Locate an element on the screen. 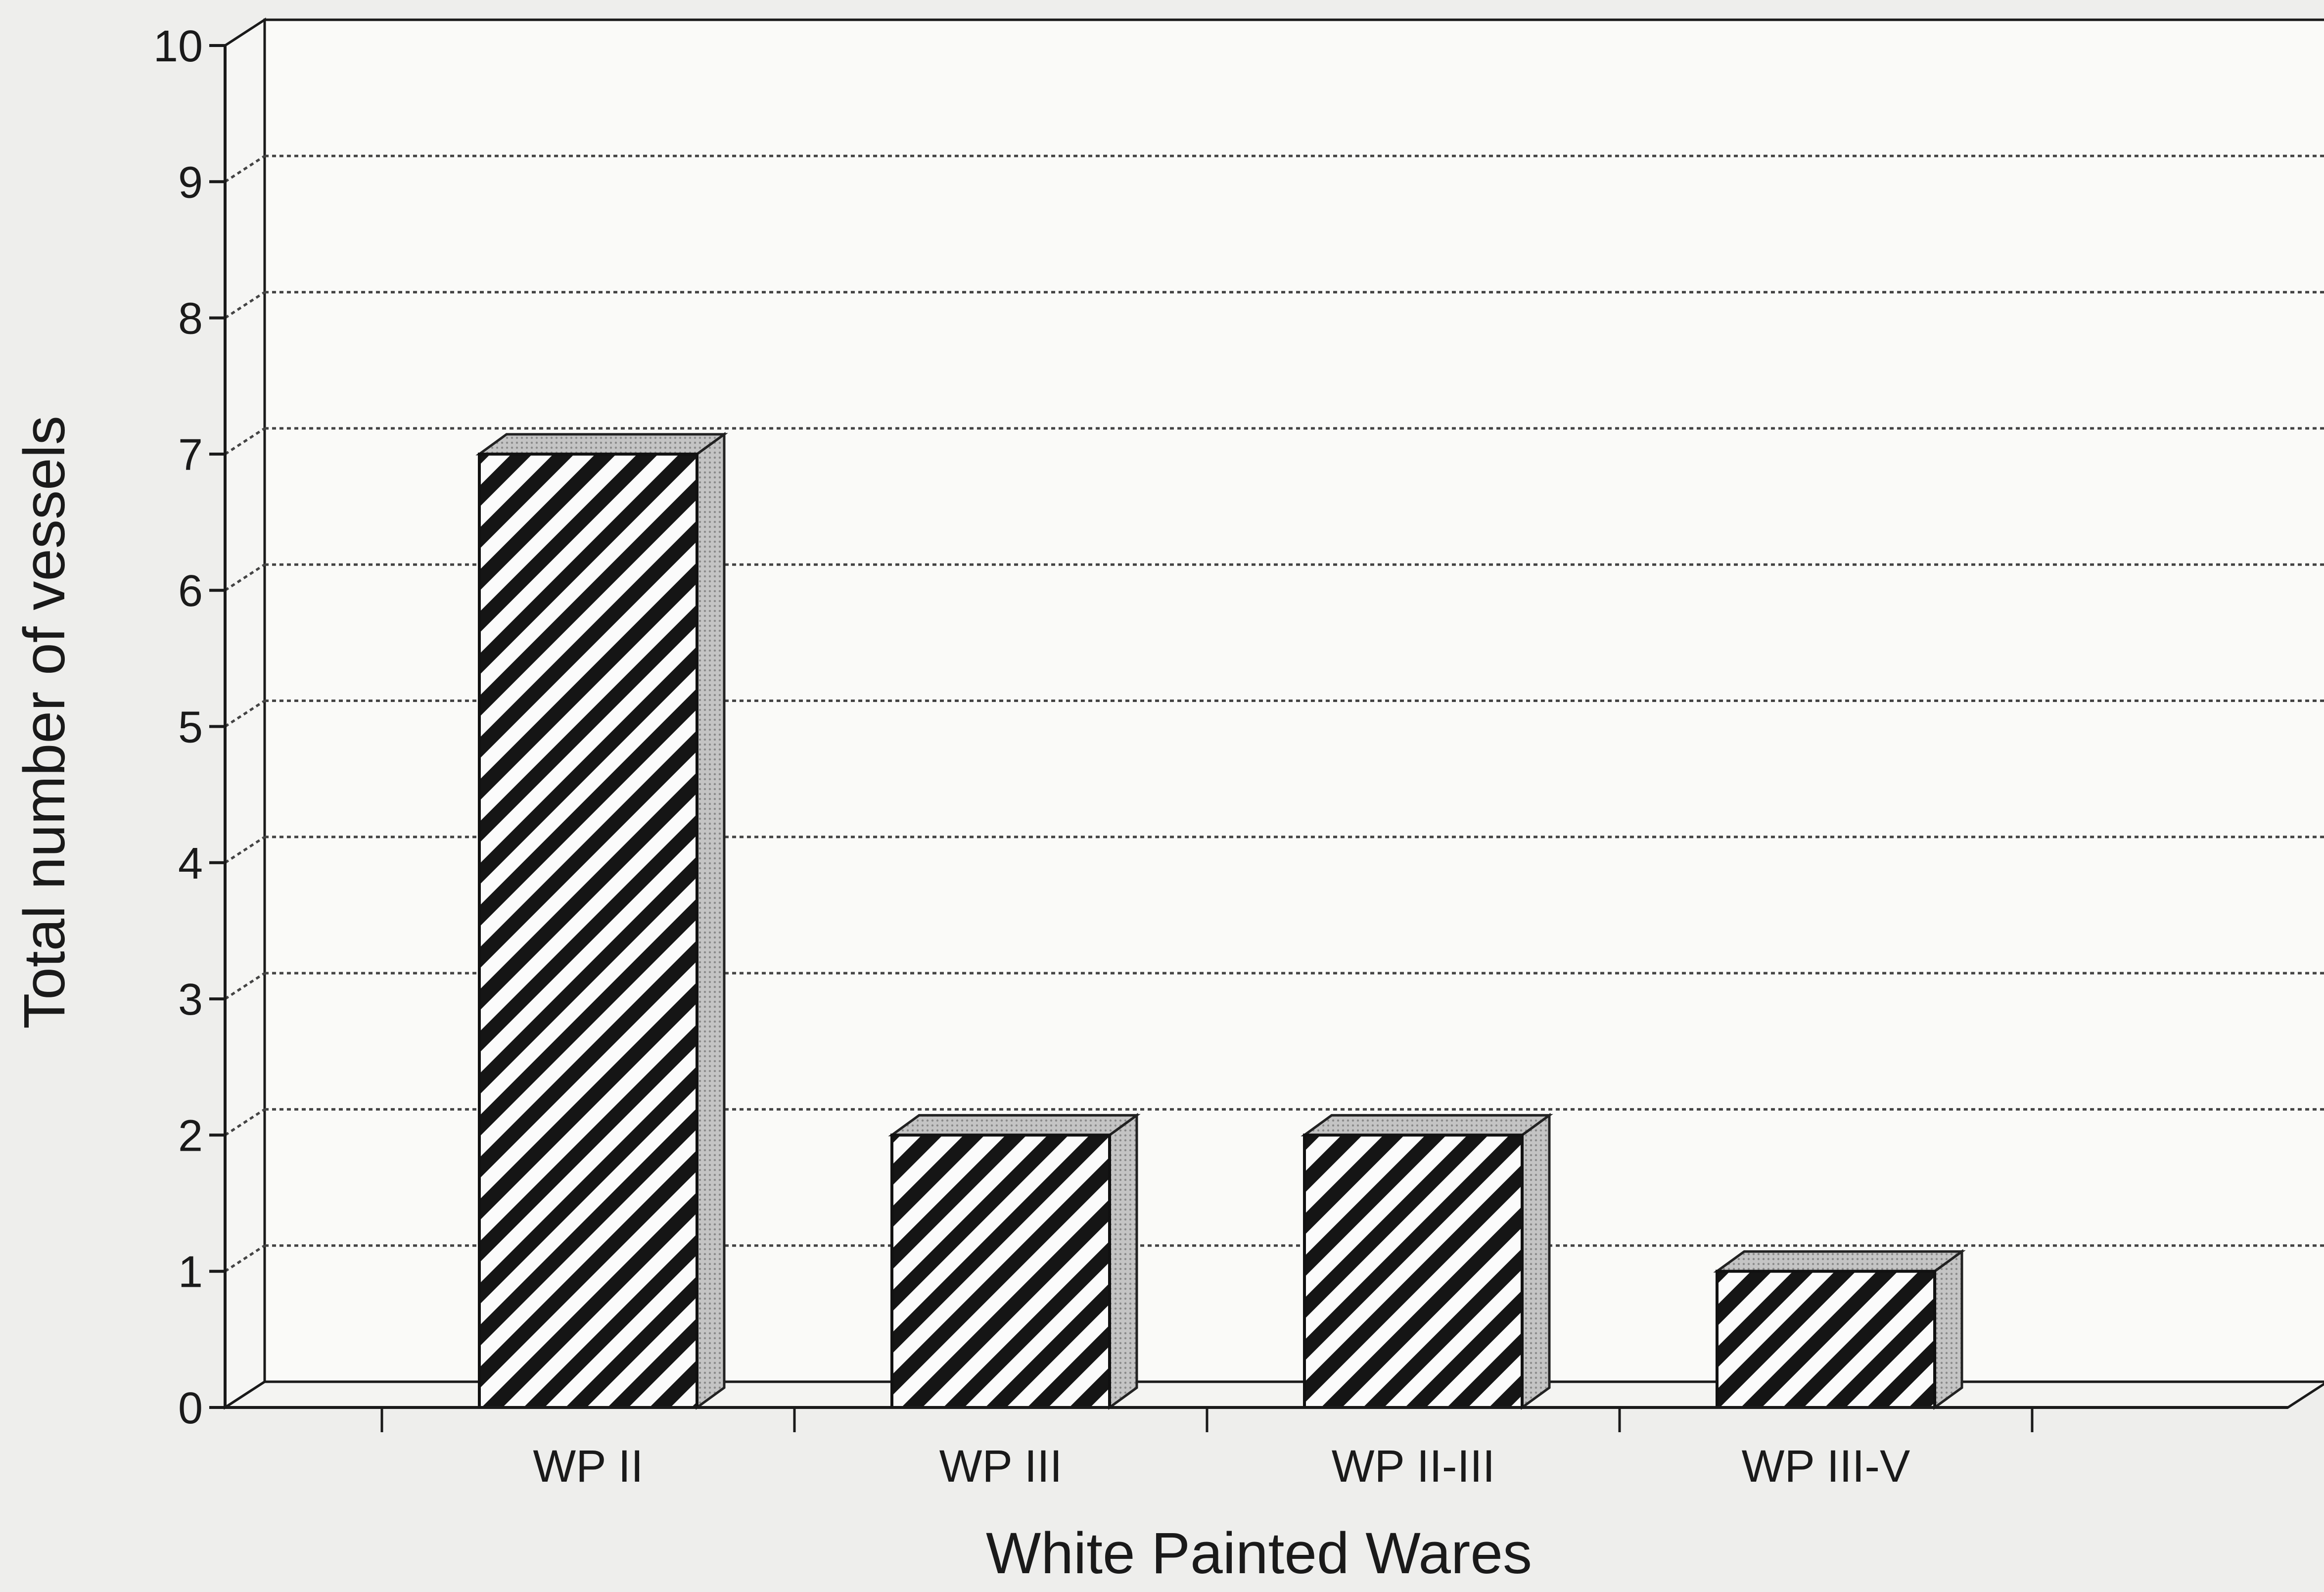 This screenshot has height=1592, width=2324. x-tick-label: WP III is located at coordinates (1001, 1466).